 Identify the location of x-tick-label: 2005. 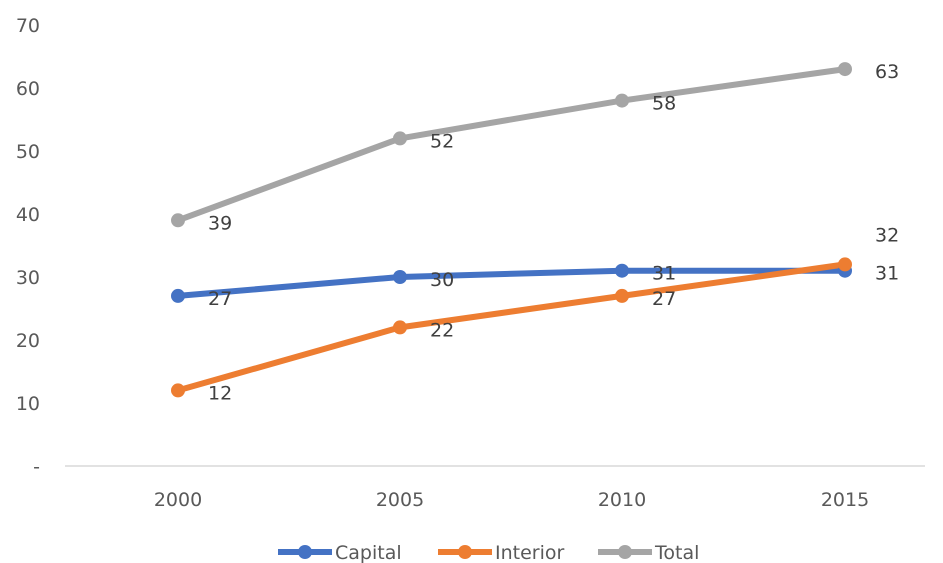
(400, 500).